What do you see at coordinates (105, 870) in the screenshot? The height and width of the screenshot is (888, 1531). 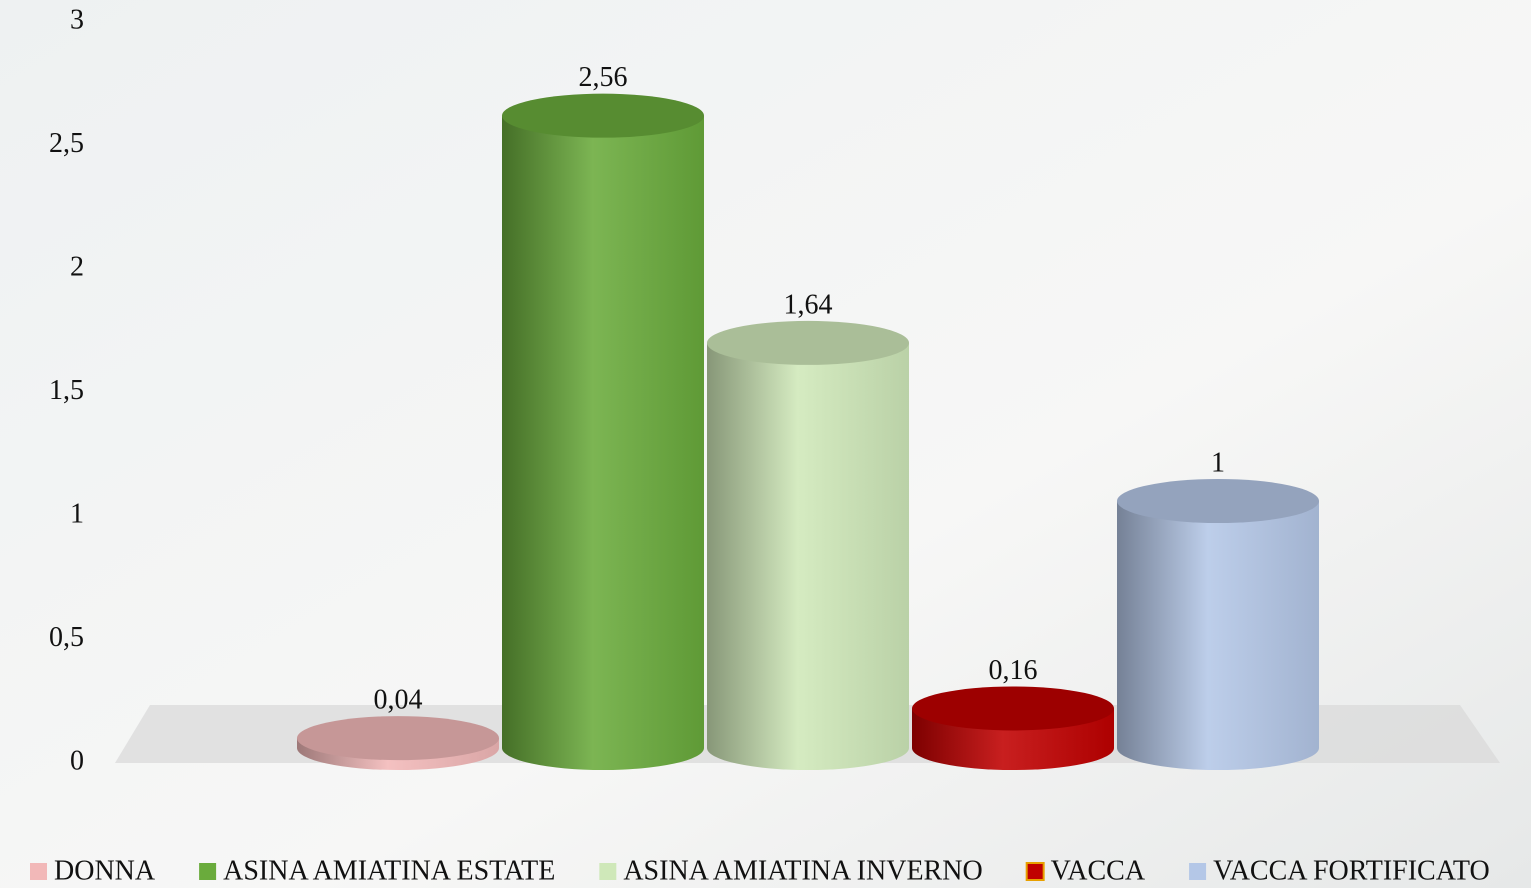 I see `legend-label: DONNA` at bounding box center [105, 870].